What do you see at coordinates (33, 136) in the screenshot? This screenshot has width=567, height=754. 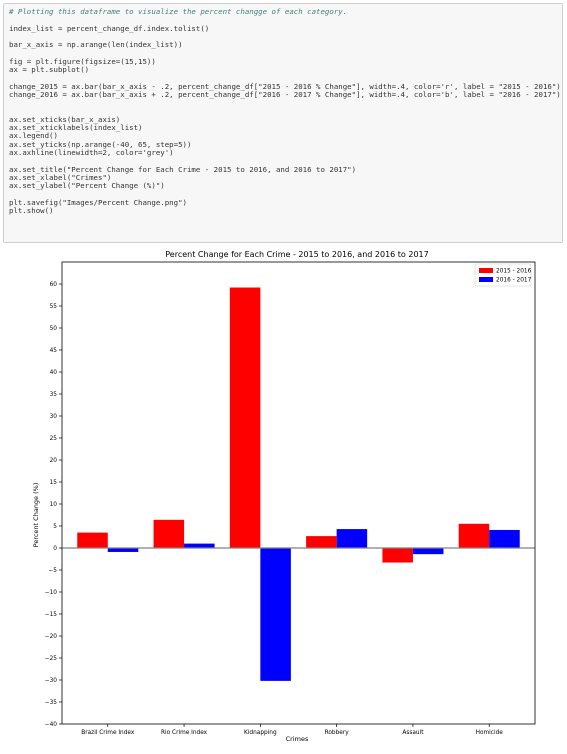 I see `code-line: ax.legend()` at bounding box center [33, 136].